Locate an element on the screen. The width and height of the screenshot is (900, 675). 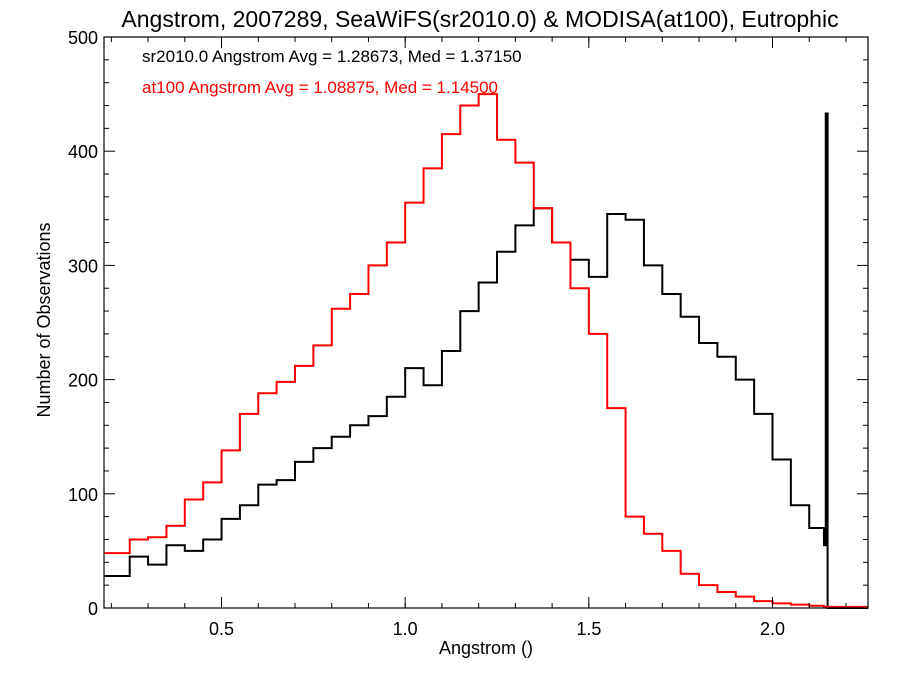
x-tick-label-1: 1.0 is located at coordinates (405, 629).